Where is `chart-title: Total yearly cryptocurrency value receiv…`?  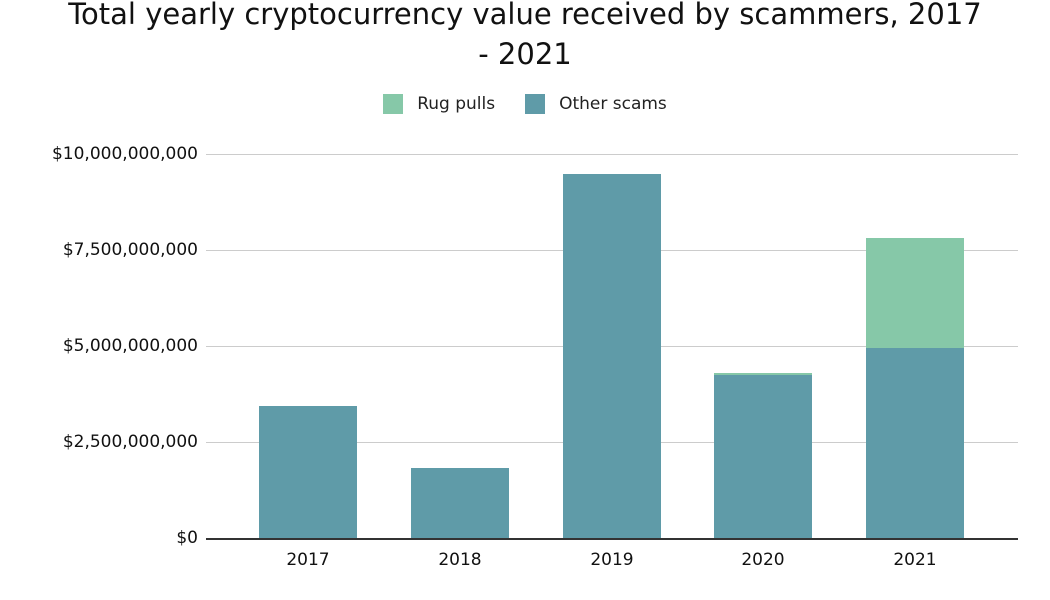 chart-title: Total yearly cryptocurrency value receiv… is located at coordinates (525, 37).